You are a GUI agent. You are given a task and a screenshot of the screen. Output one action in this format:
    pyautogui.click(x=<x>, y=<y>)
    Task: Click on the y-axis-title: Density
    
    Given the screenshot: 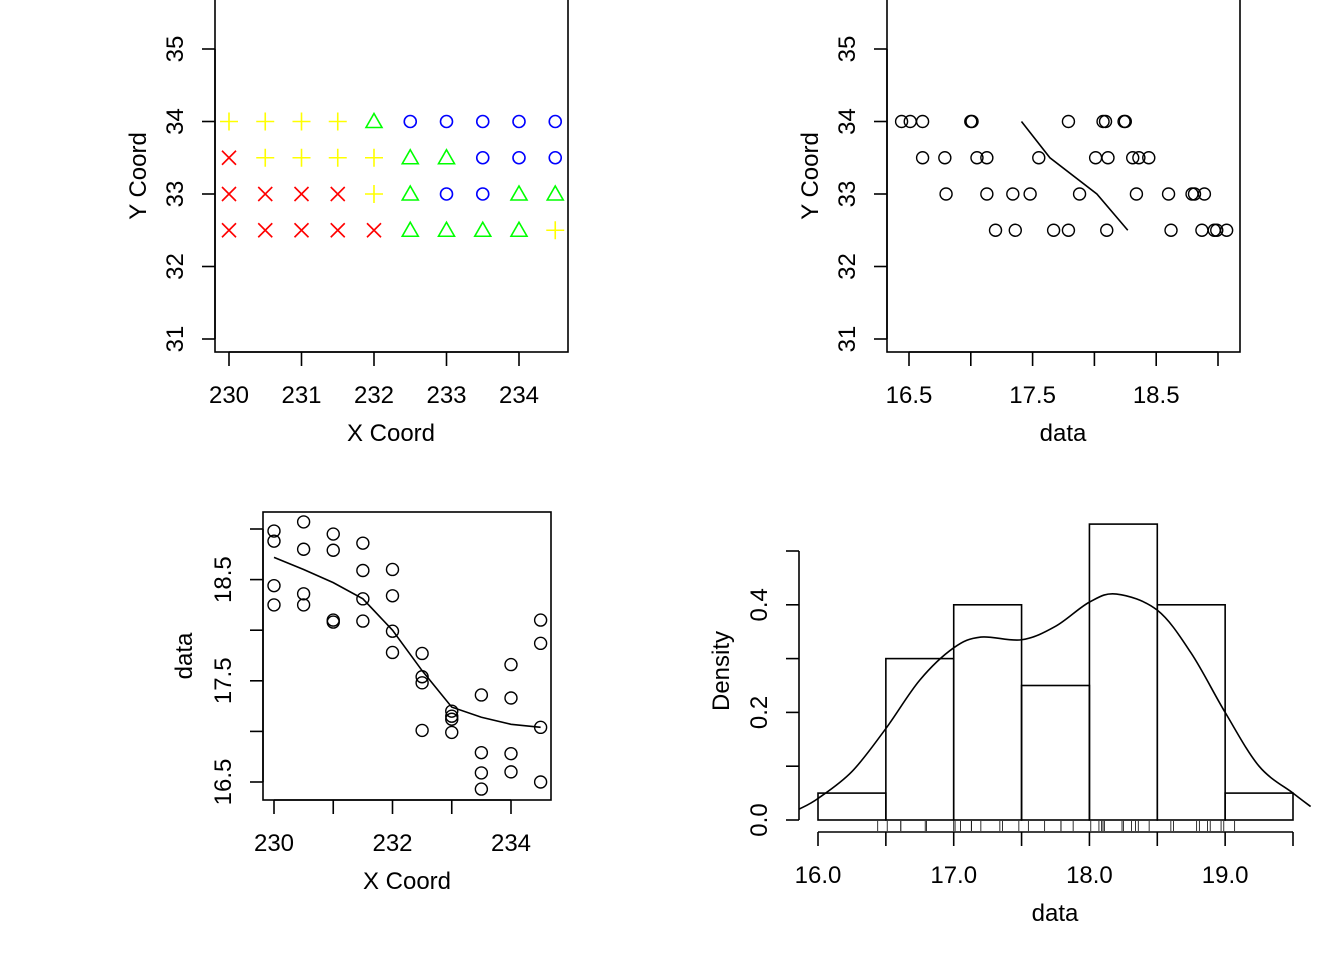 What is the action you would take?
    pyautogui.click(x=721, y=671)
    